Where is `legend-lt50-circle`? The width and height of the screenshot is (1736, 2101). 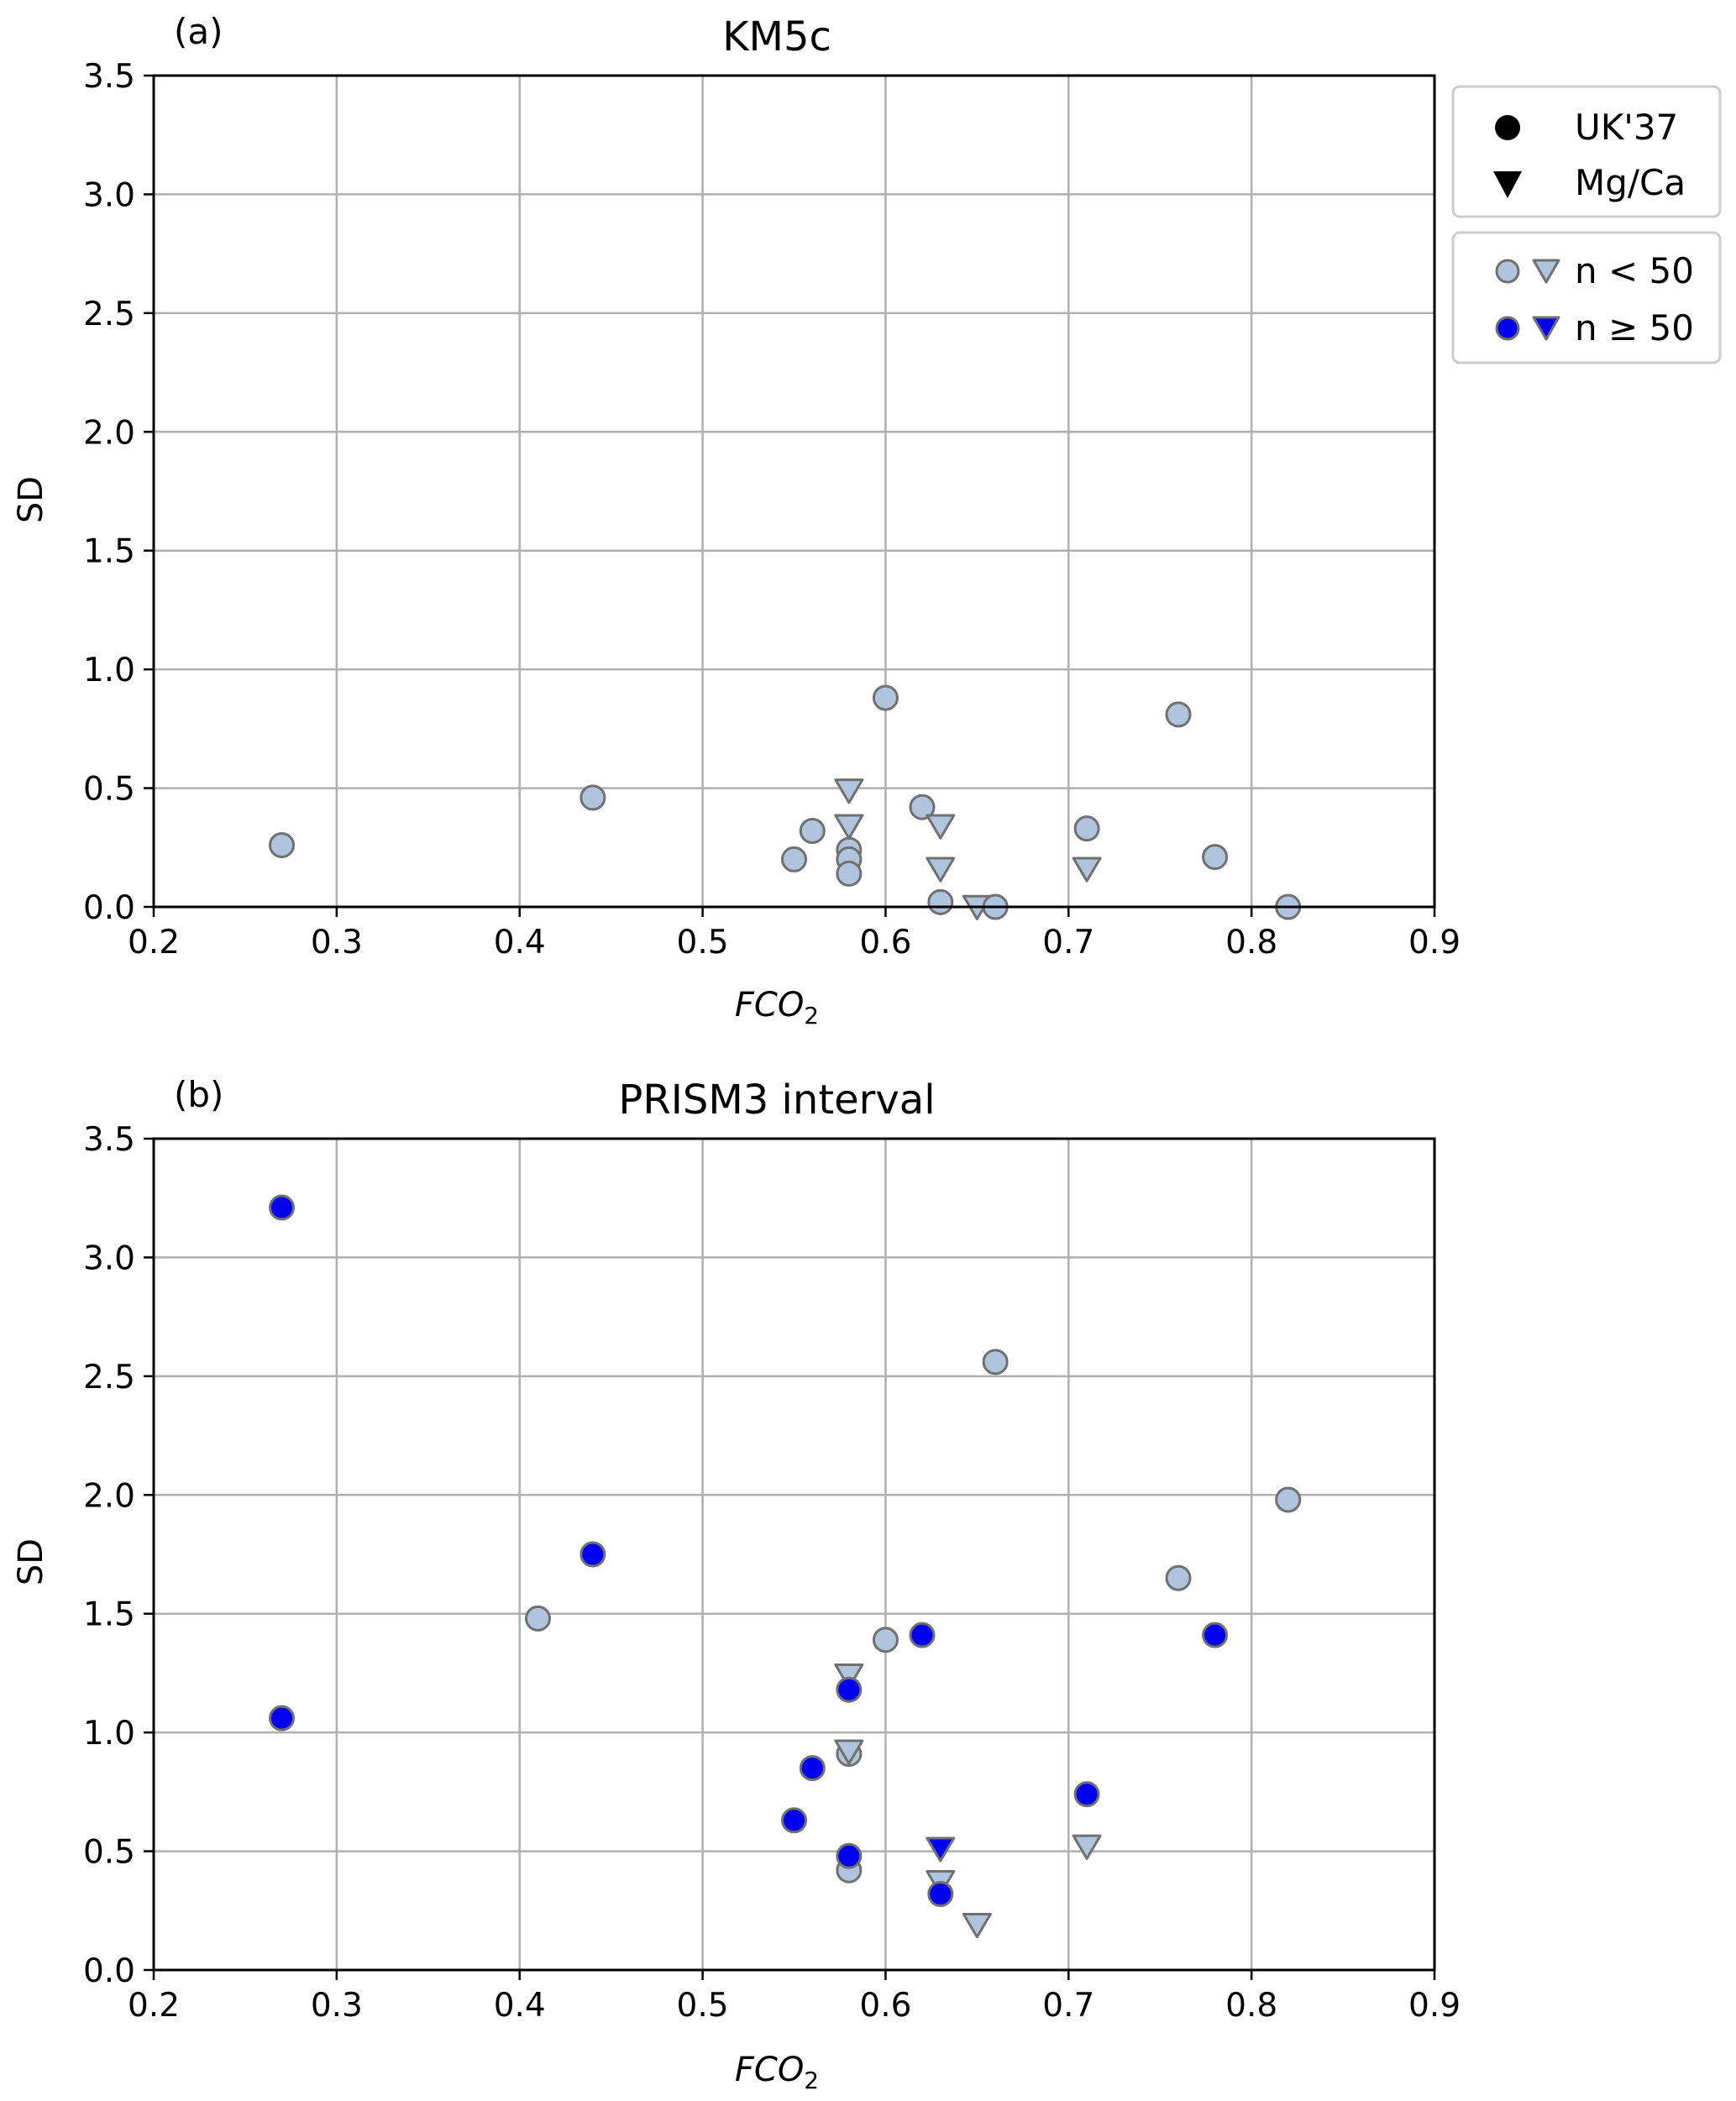
legend-lt50-circle is located at coordinates (1507, 271).